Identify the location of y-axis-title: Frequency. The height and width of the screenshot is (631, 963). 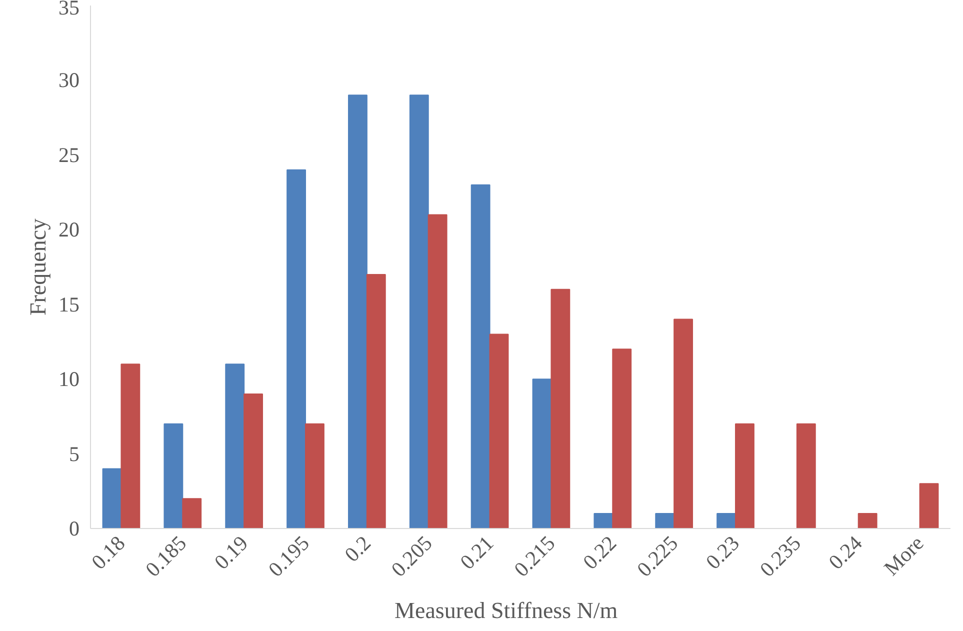
(38, 267).